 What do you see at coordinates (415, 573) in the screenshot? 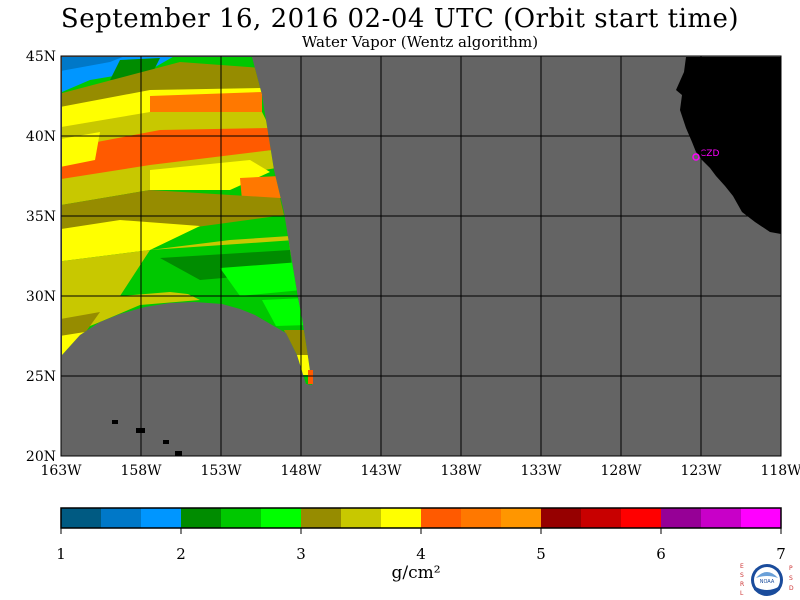
I see `colorbar-unit-label: g/cm²` at bounding box center [415, 573].